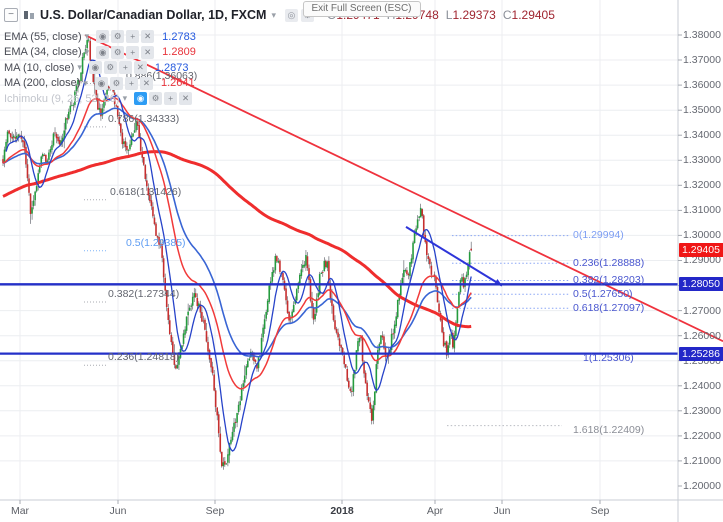 The width and height of the screenshot is (723, 522). I want to click on legend-value: 1.2783, so click(179, 36).